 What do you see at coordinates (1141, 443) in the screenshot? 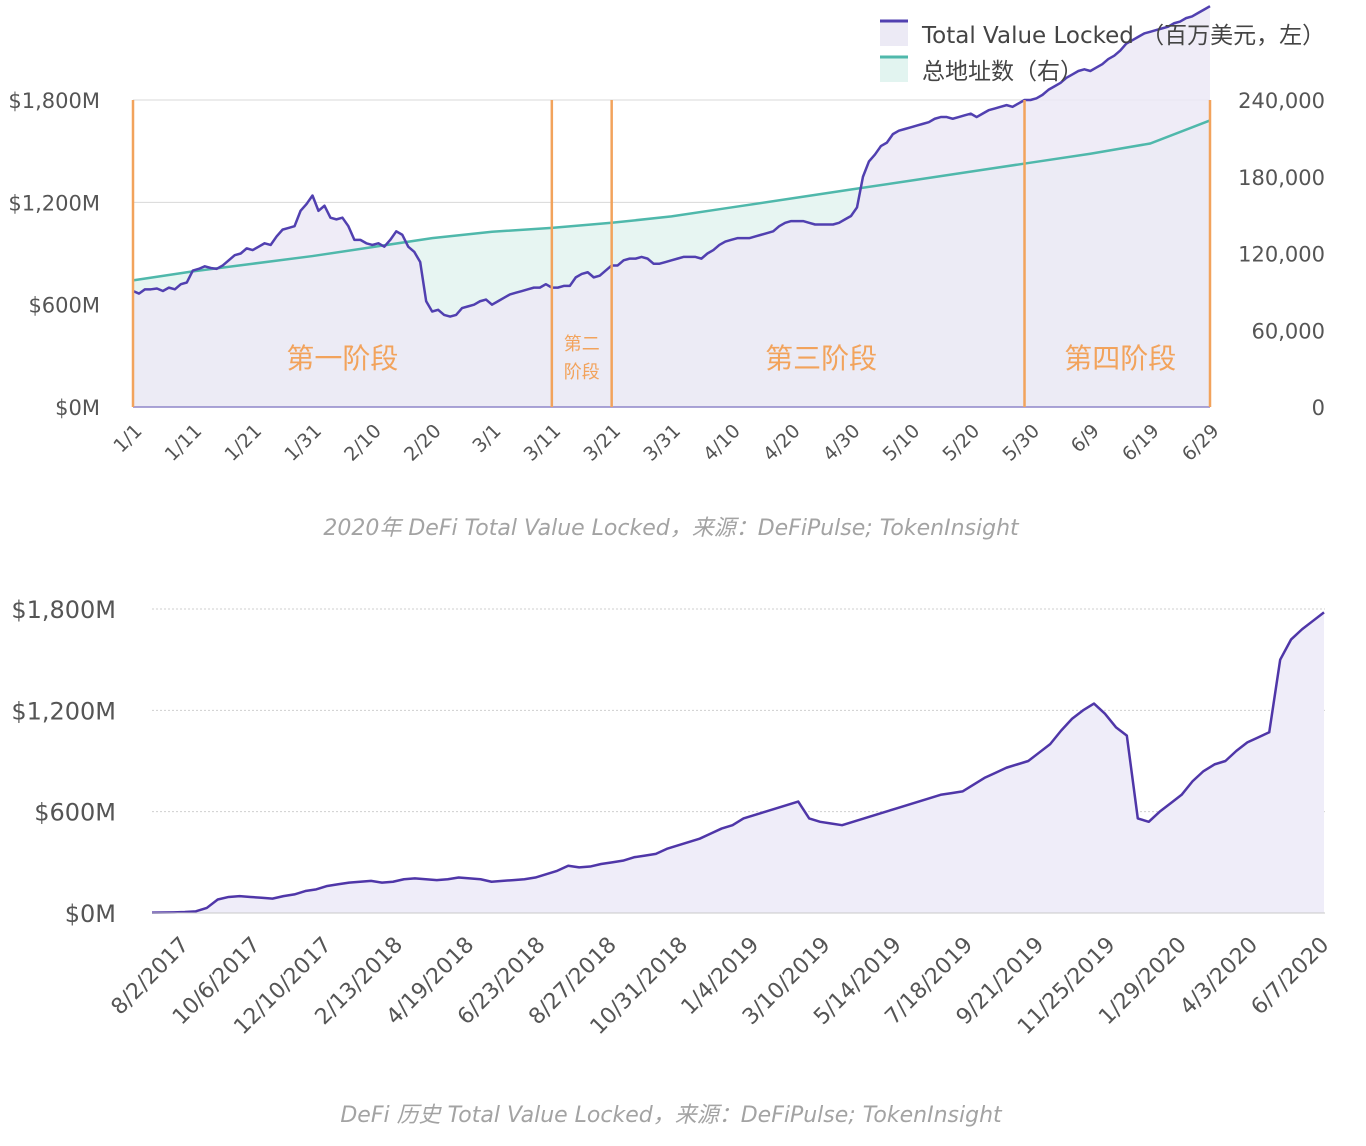
I see `x-tick-label: 6/19` at bounding box center [1141, 443].